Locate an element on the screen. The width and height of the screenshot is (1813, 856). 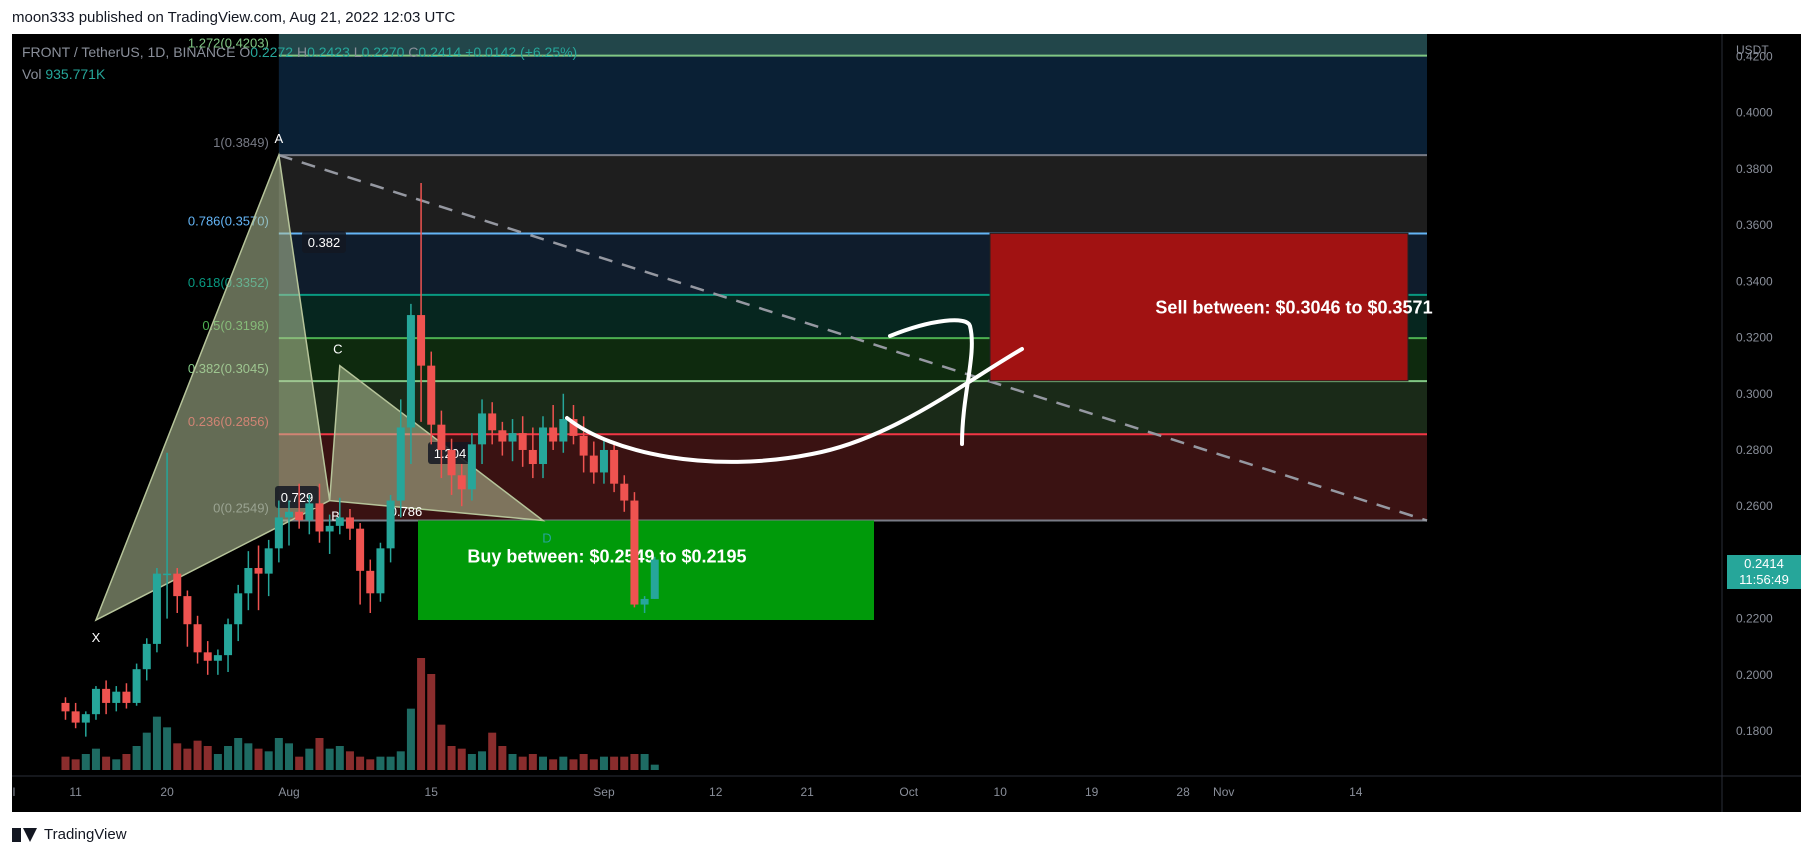
arrow-curve is located at coordinates (794, 405).